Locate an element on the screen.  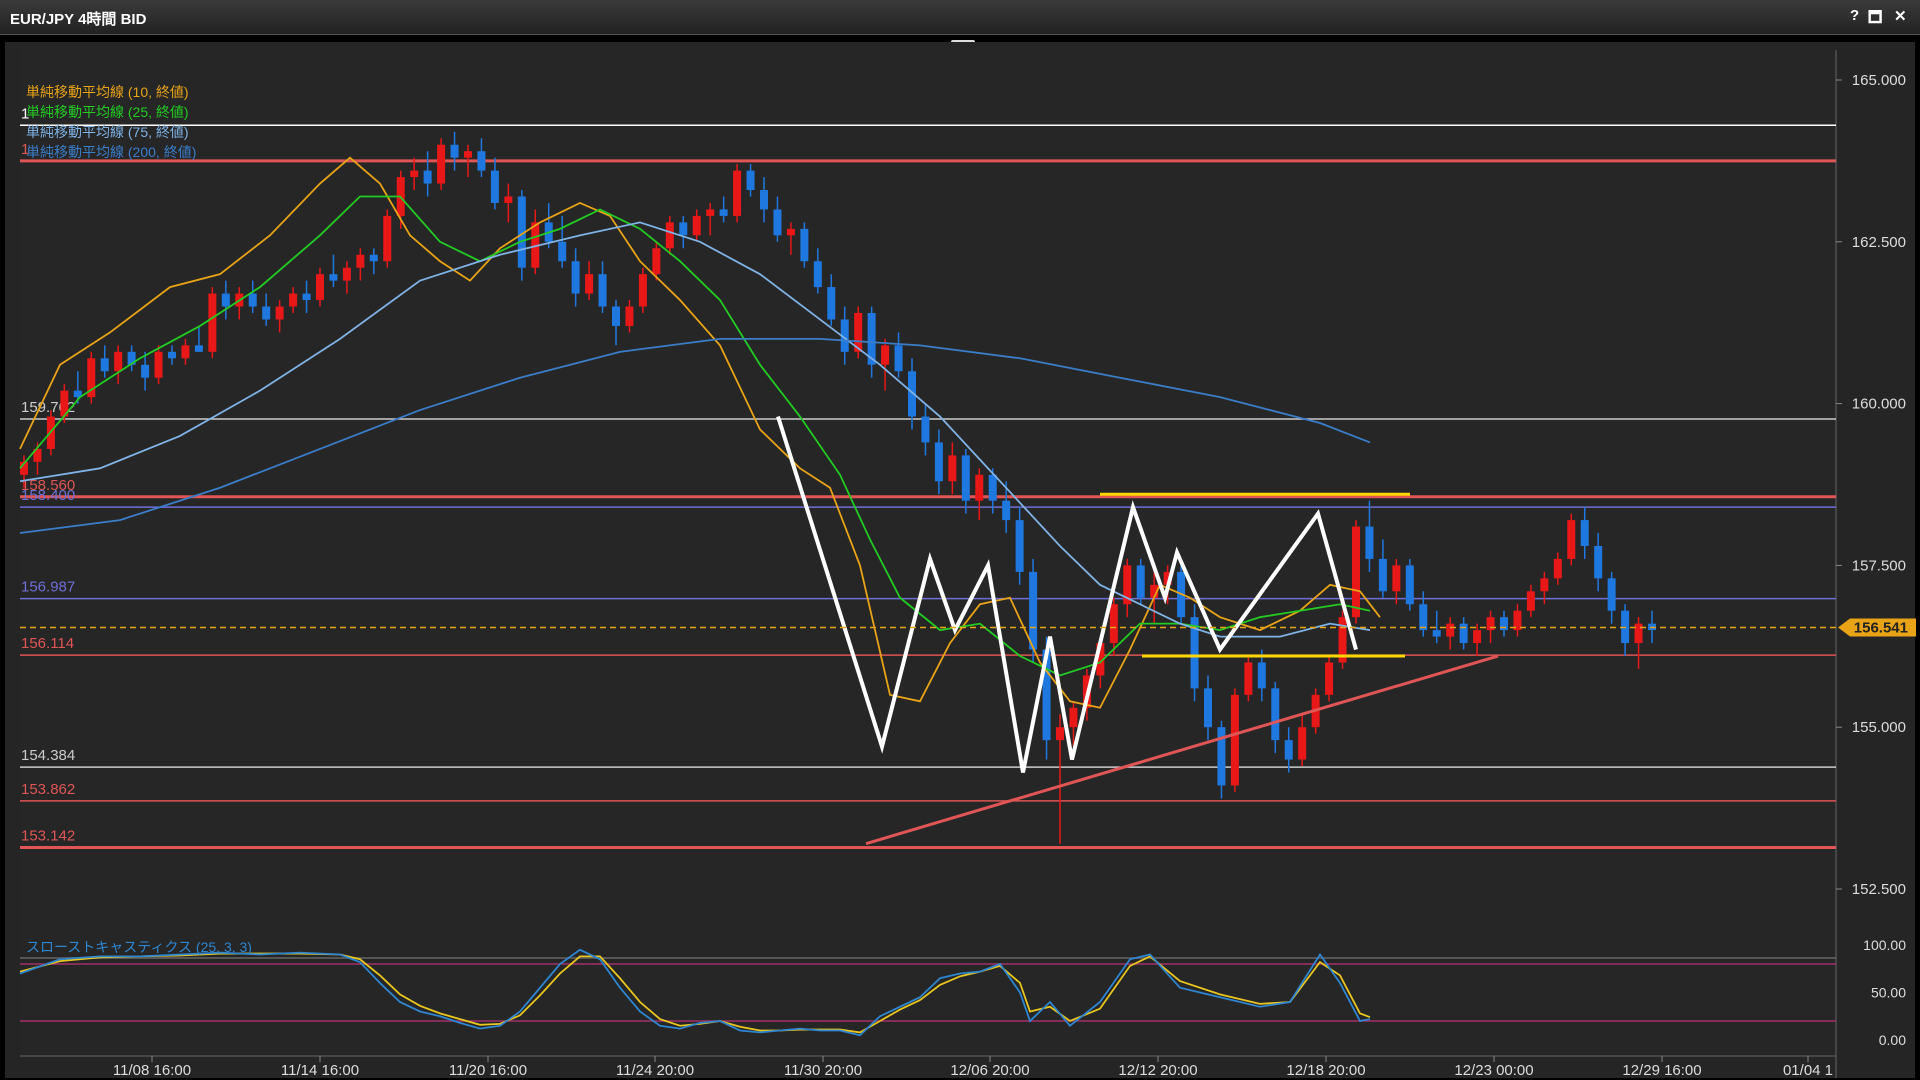
close-icon: ✕ is located at coordinates (1900, 16).